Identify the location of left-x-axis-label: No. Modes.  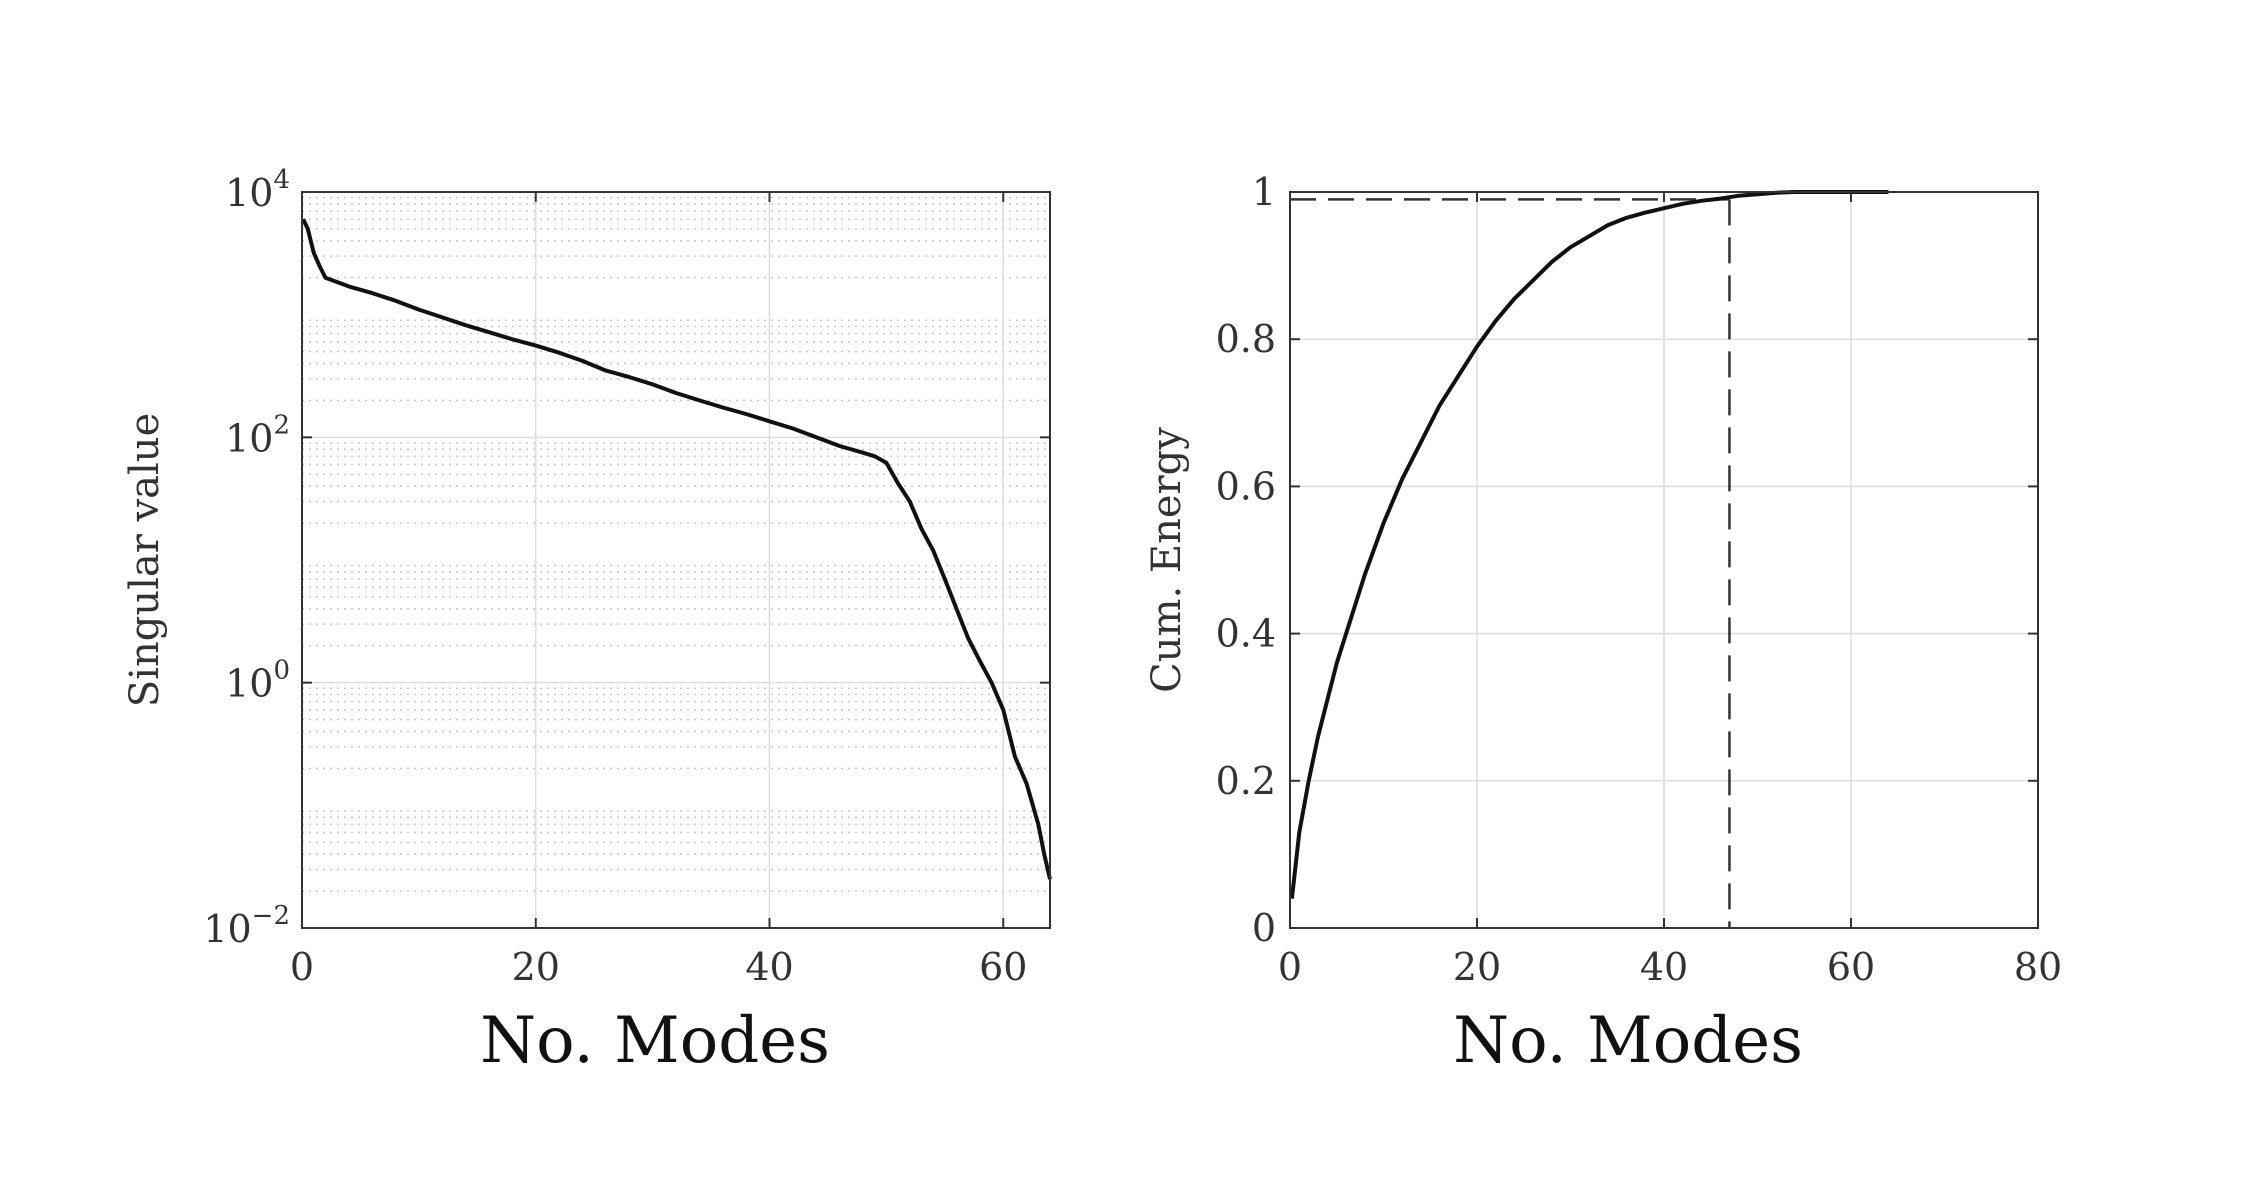
(655, 1041).